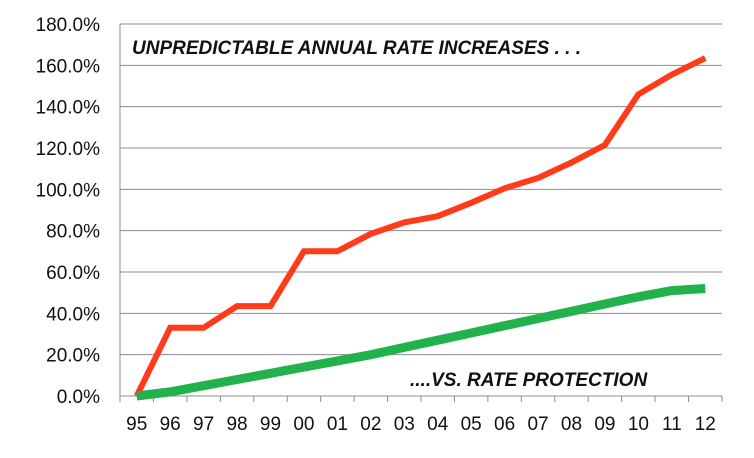 Image resolution: width=754 pixels, height=458 pixels. I want to click on x-tick-label: 05, so click(471, 424).